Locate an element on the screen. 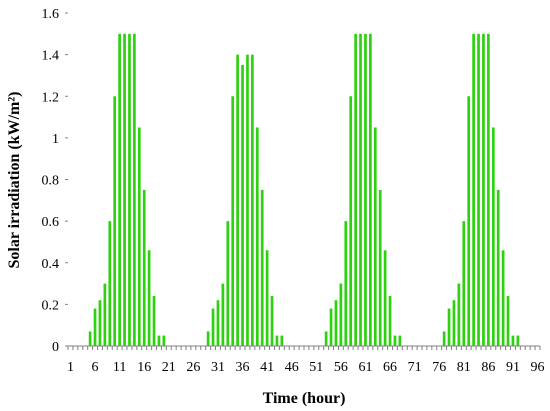 Image resolution: width=550 pixels, height=411 pixels. x-tick-label: 96 is located at coordinates (538, 367).